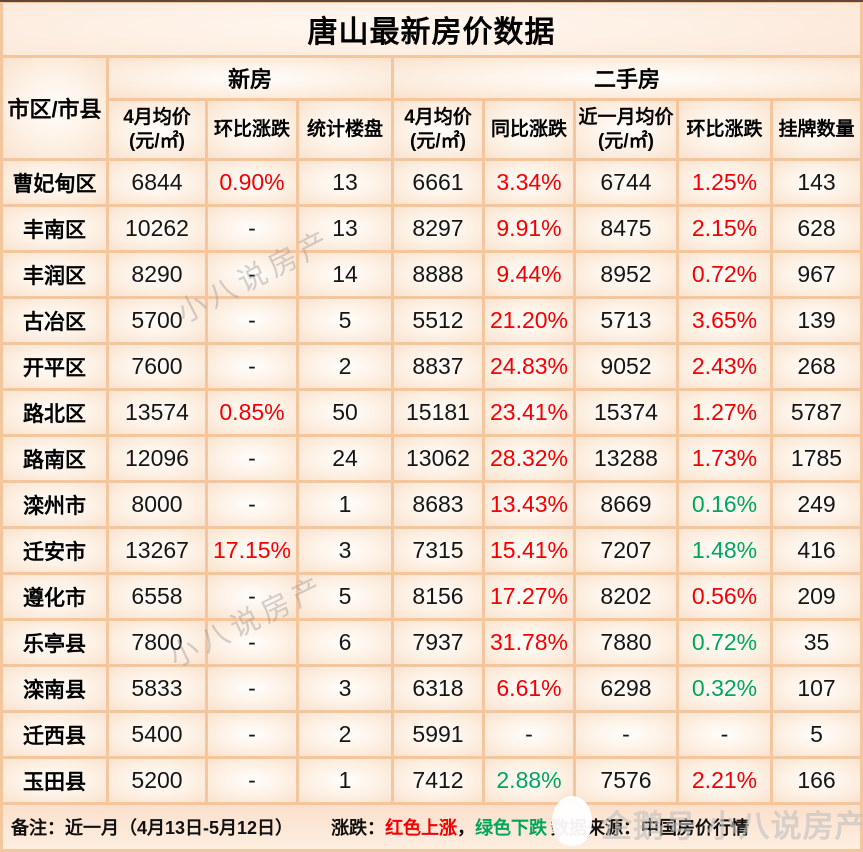  What do you see at coordinates (252, 182) in the screenshot?
I see `value-cell: 0.90%` at bounding box center [252, 182].